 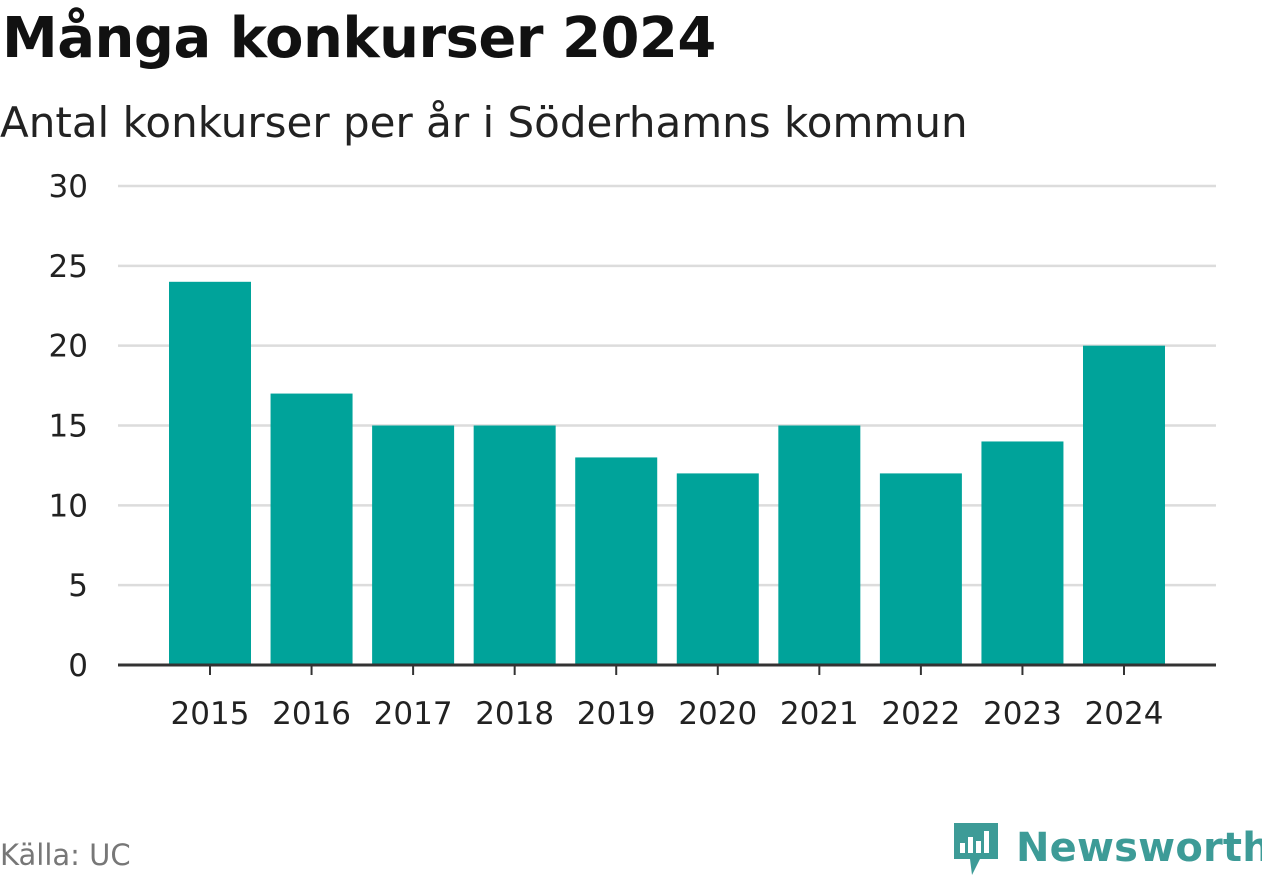 I want to click on brand-name: Newsworthy, so click(x=1139, y=848).